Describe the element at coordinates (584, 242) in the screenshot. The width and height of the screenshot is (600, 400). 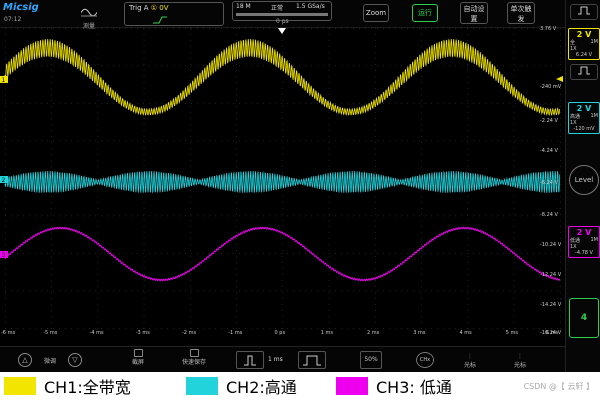
I see `ch3-settings: 2 V 低通 1M 1X -4.78 V` at that location.